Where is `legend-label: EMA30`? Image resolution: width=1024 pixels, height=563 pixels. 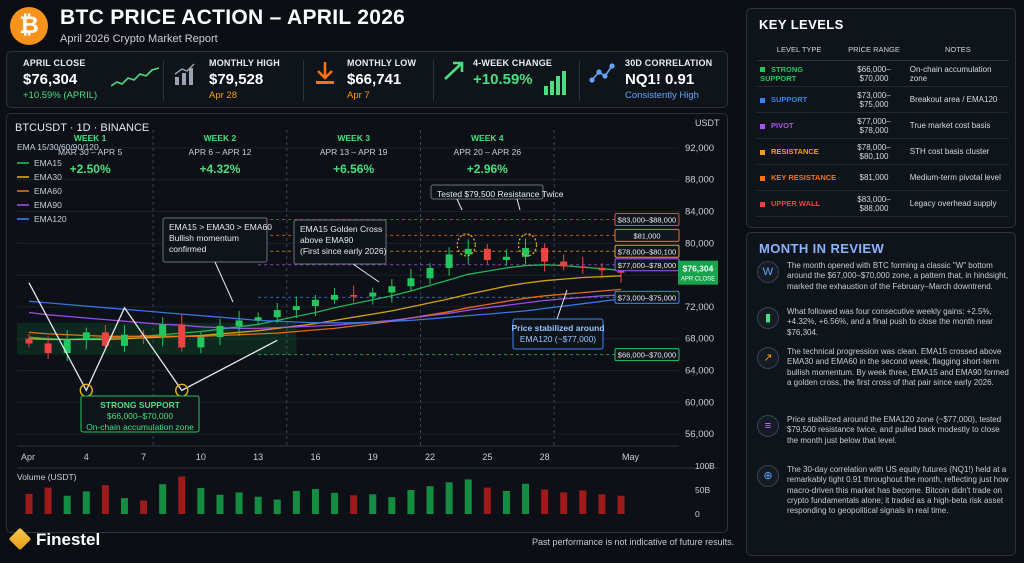 legend-label: EMA30 is located at coordinates (48, 177).